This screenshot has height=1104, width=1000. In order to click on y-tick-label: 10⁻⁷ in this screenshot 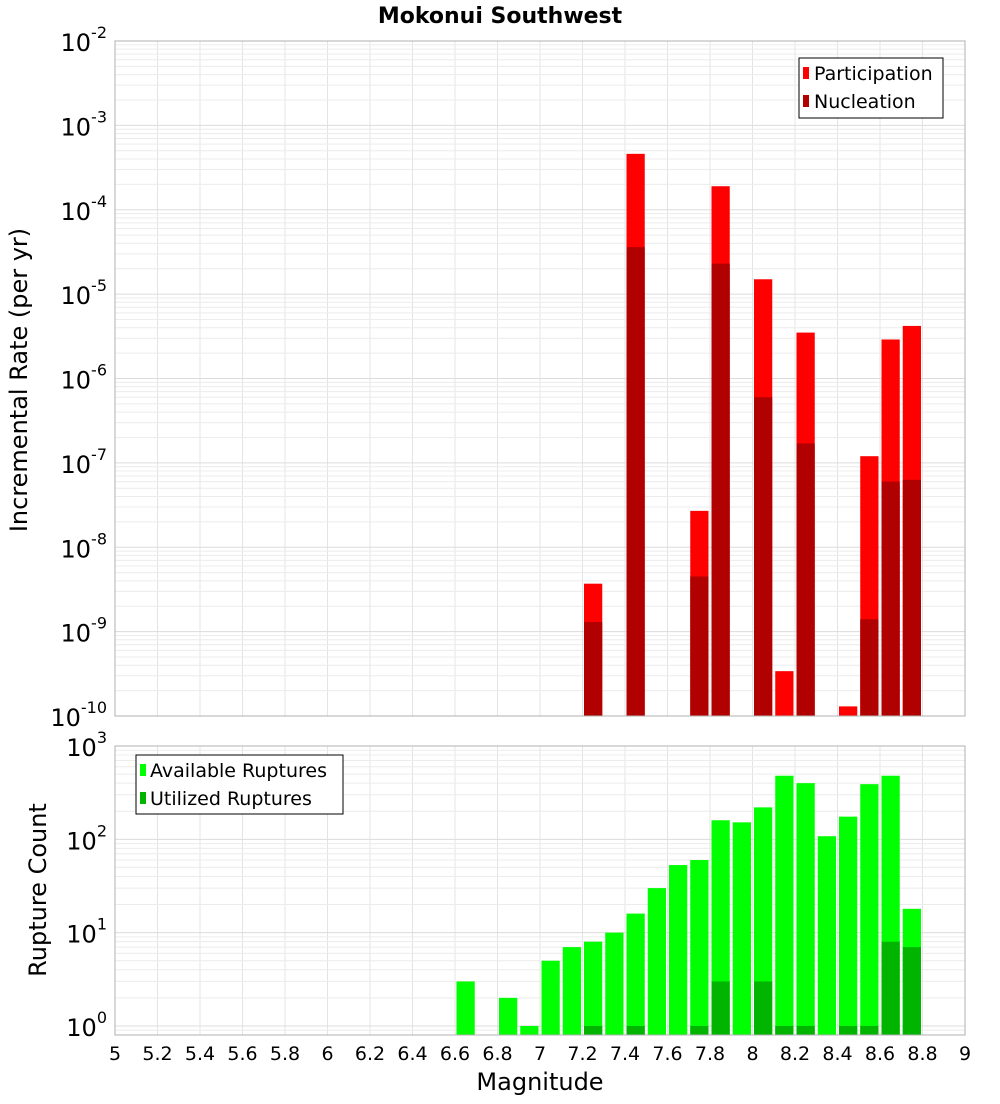, I will do `click(84, 462)`.